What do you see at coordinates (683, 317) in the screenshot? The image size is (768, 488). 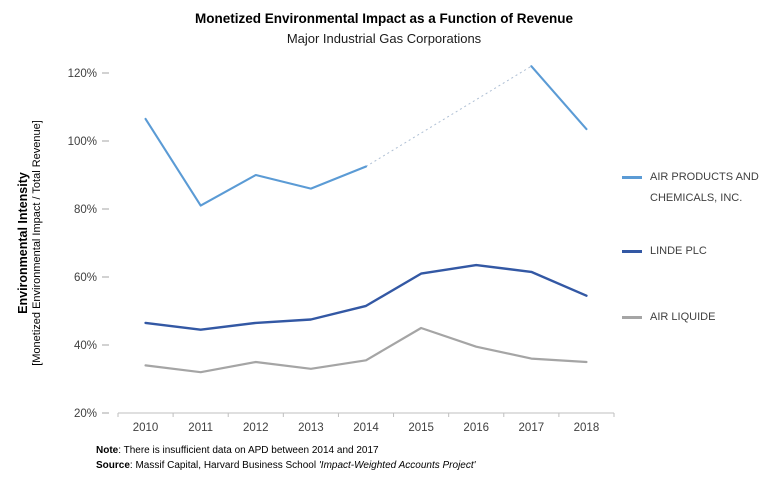 I see `legend-label: AIR LIQUIDE` at bounding box center [683, 317].